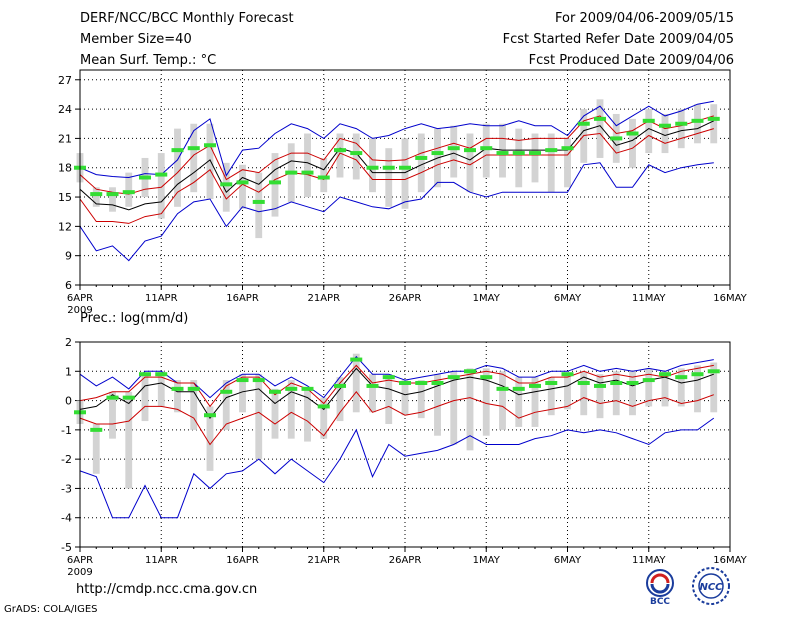 The height and width of the screenshot is (618, 800). What do you see at coordinates (167, 589) in the screenshot?
I see `footer-url: http://cmdp.ncc.cma.gov.cn` at bounding box center [167, 589].